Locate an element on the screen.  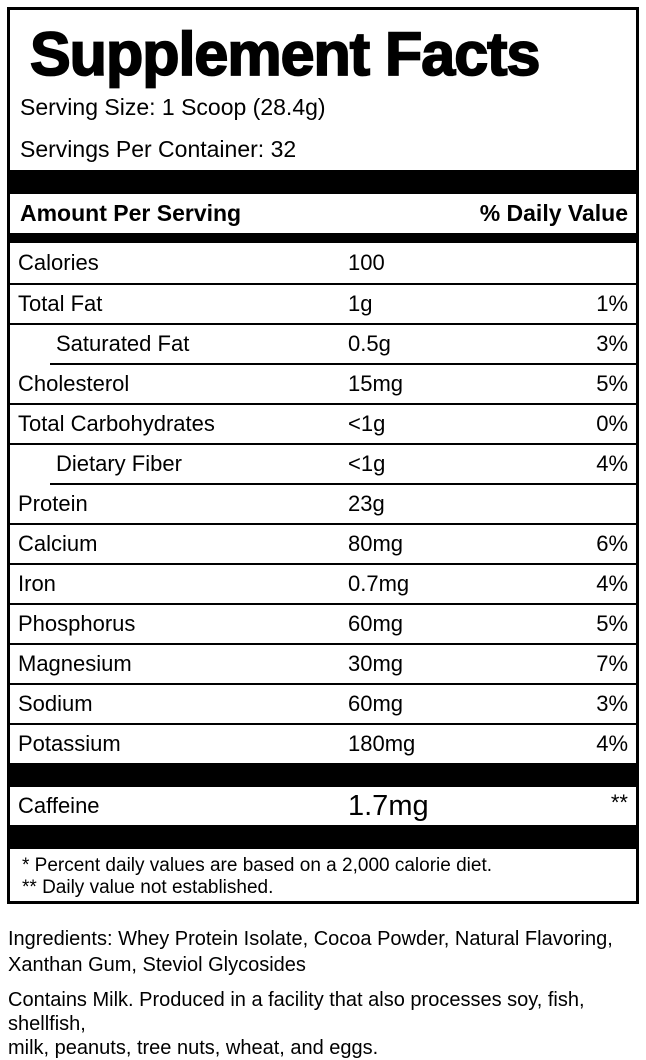
nutrient-name: Magnesium is located at coordinates (75, 663).